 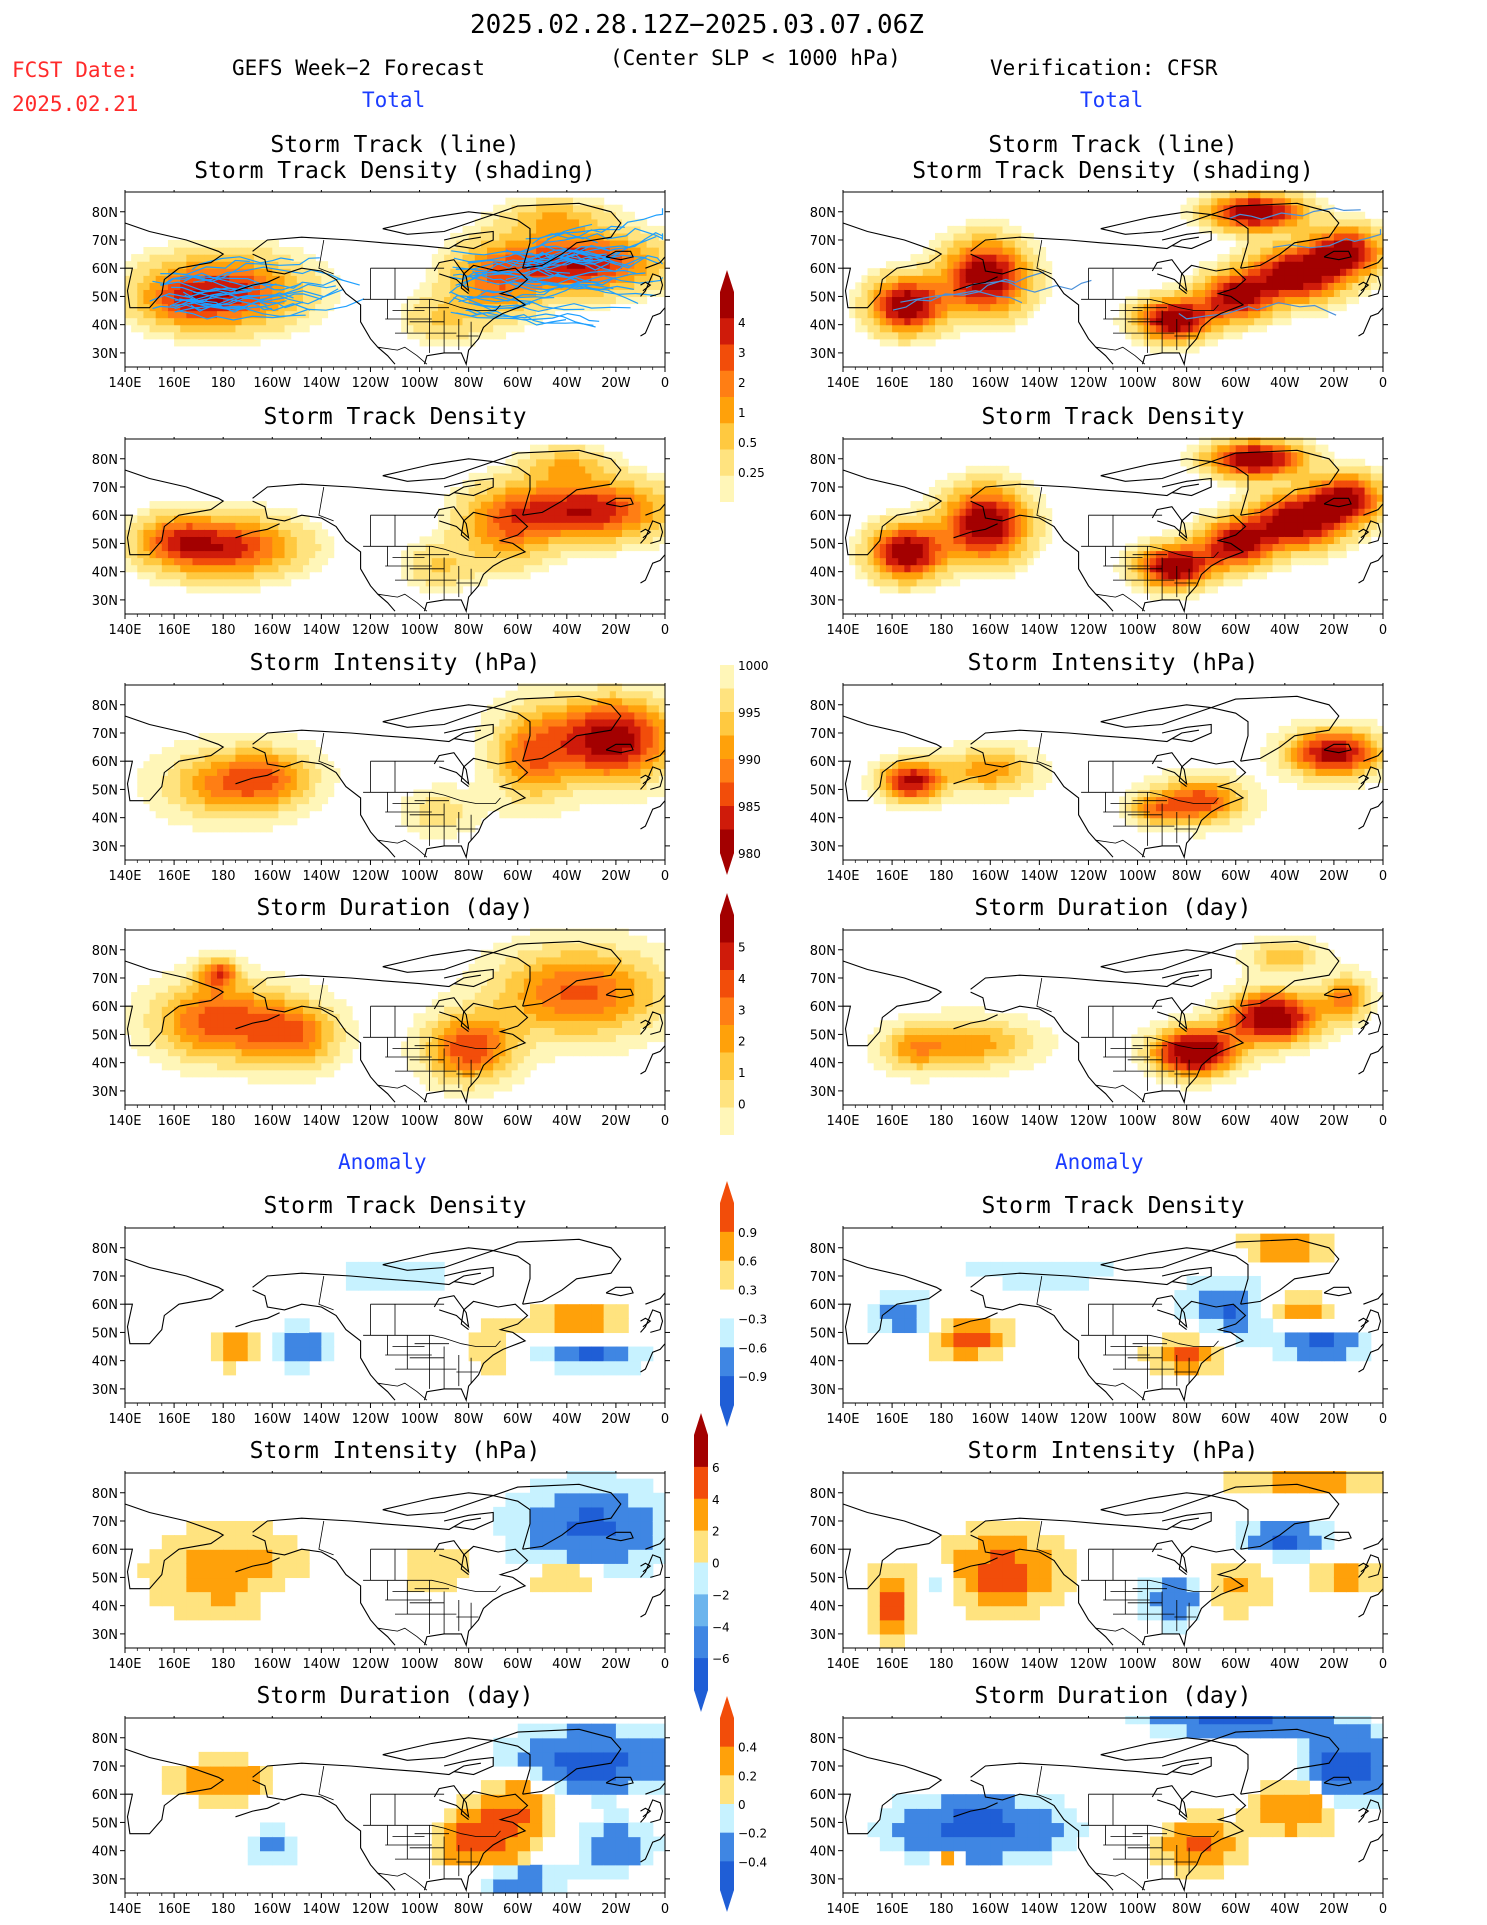 I want to click on coastline, so click(x=1169, y=523).